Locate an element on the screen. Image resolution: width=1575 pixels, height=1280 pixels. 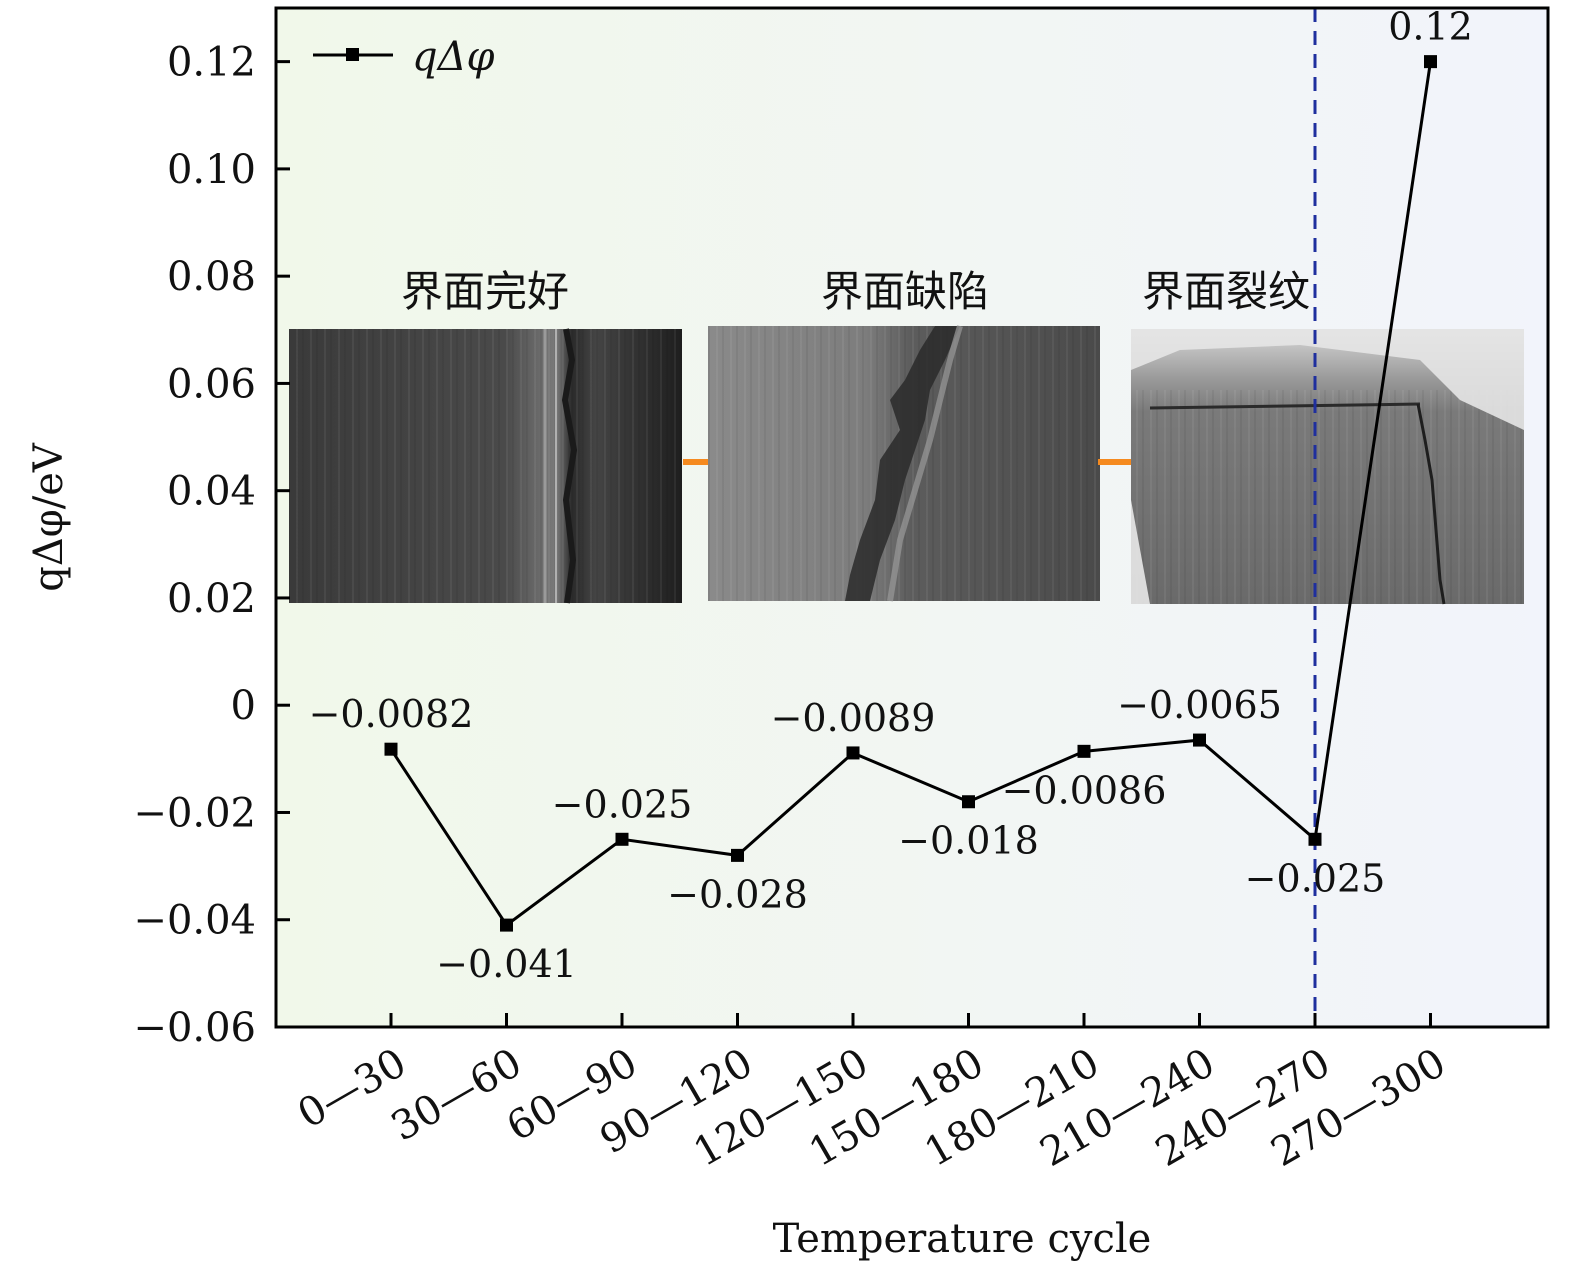
y-tick-label: −0.04 is located at coordinates (194, 921).